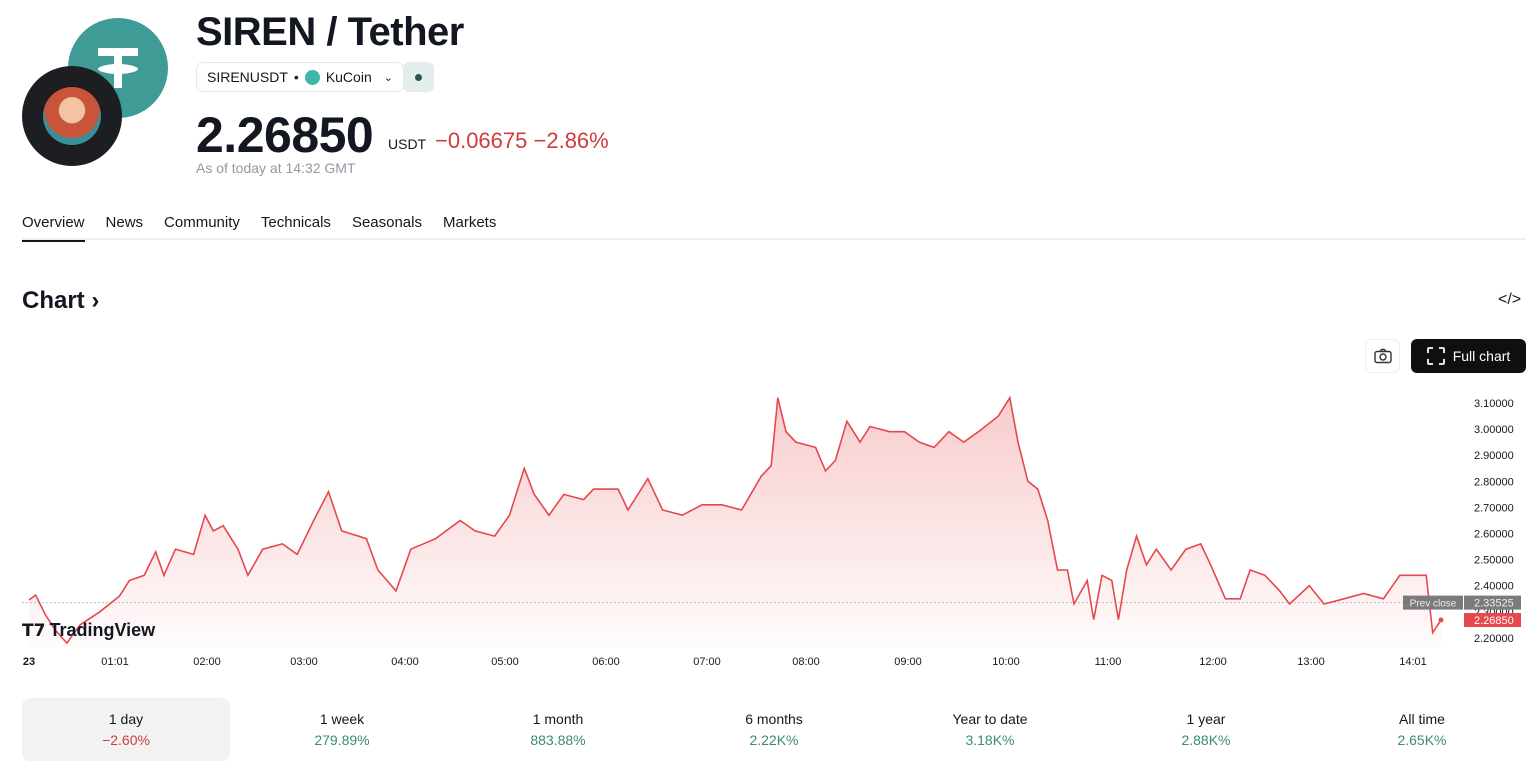 The height and width of the screenshot is (764, 1536). I want to click on last-price-value: 2.26850, so click(1494, 621).